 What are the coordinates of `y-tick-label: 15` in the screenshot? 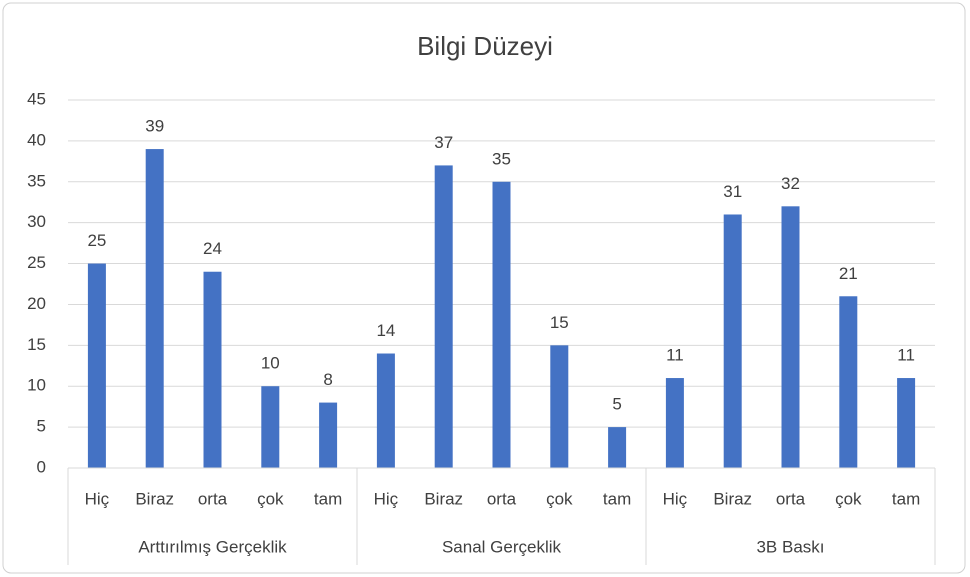 It's located at (36, 344).